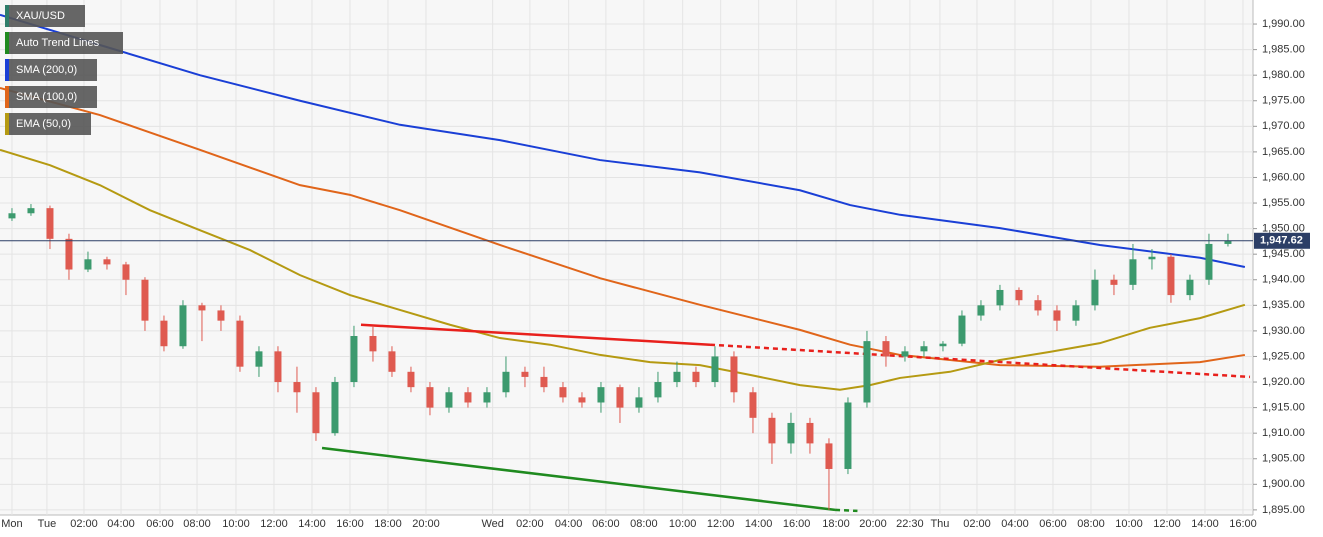 The height and width of the screenshot is (537, 1323). What do you see at coordinates (1283, 433) in the screenshot?
I see `y-tick-label: 1,910.00` at bounding box center [1283, 433].